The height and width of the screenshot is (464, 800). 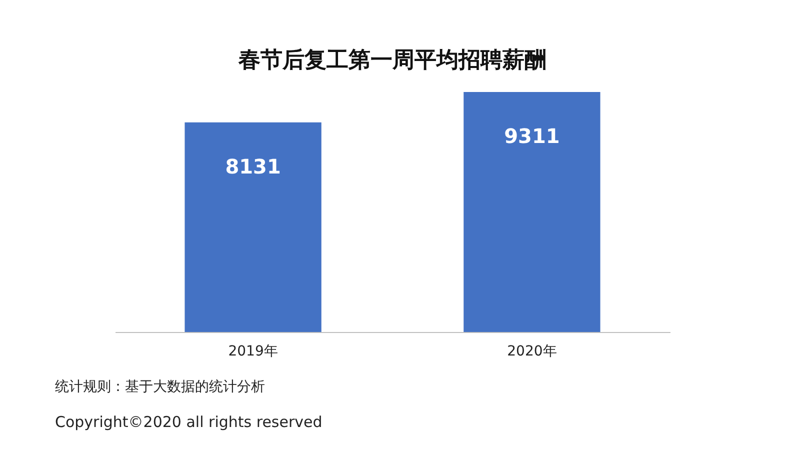 What do you see at coordinates (253, 352) in the screenshot?
I see `x-tick-label: 2019年` at bounding box center [253, 352].